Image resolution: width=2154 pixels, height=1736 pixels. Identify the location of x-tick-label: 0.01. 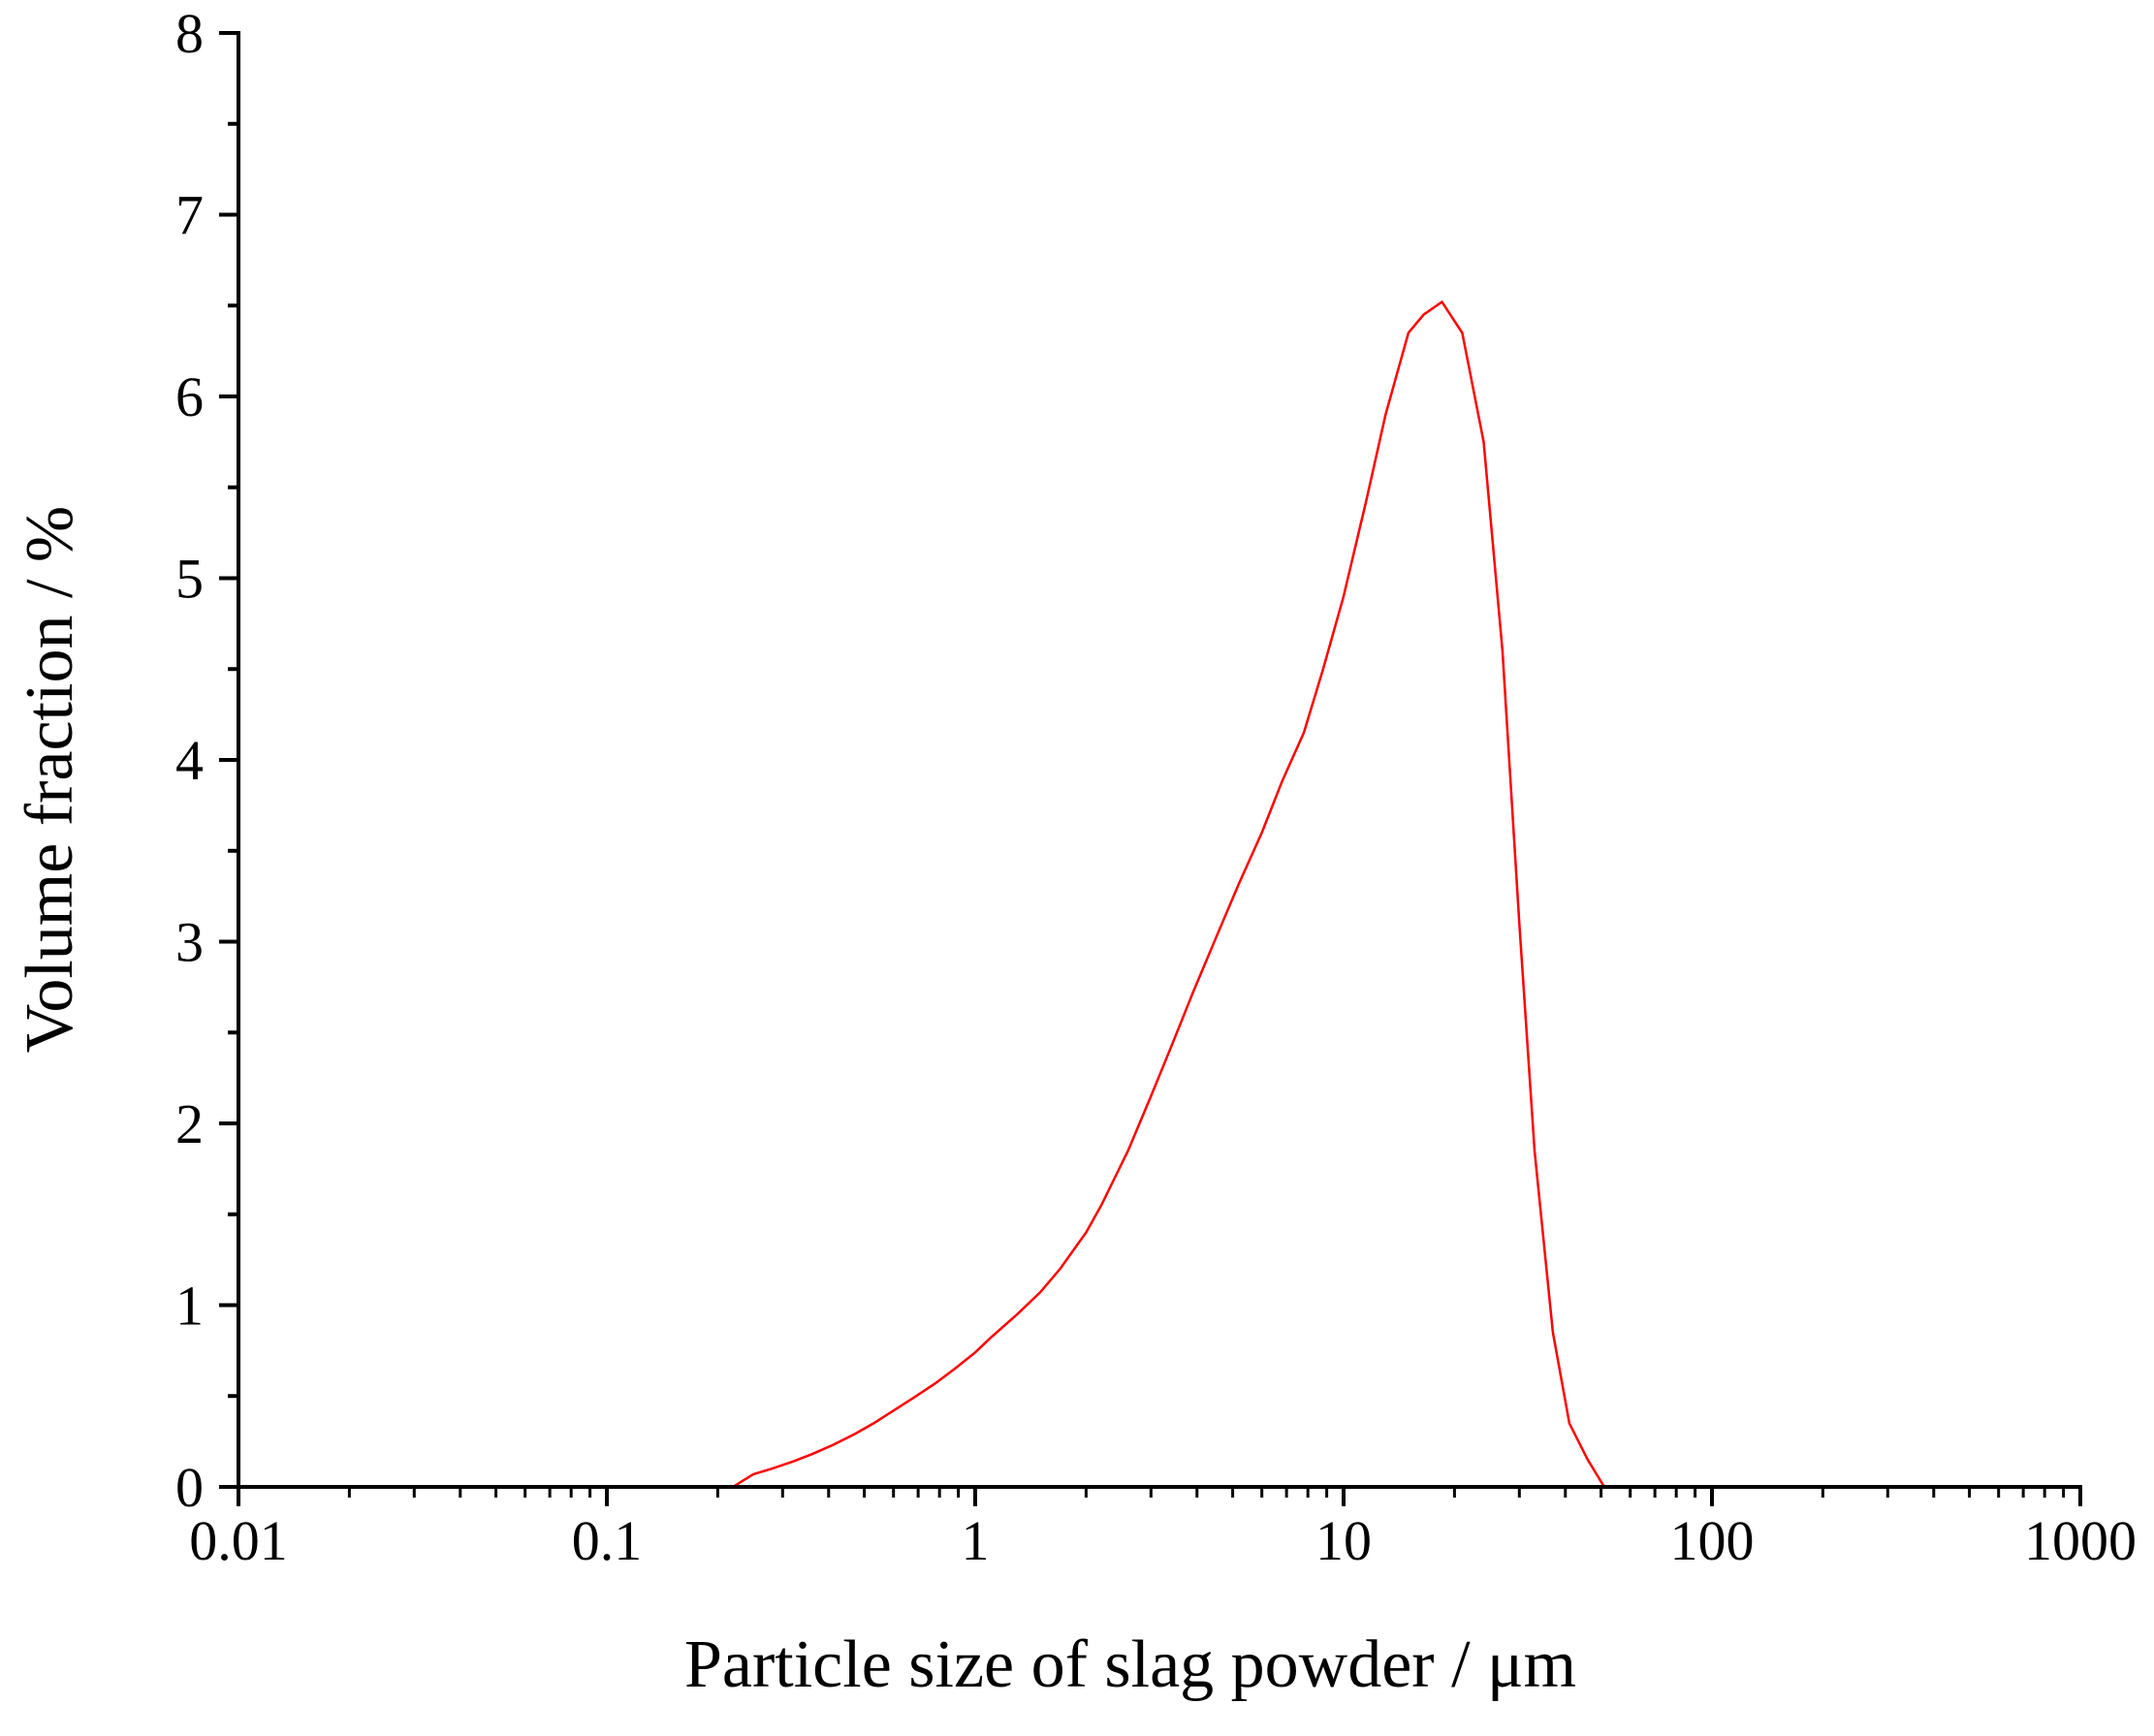
(238, 1540).